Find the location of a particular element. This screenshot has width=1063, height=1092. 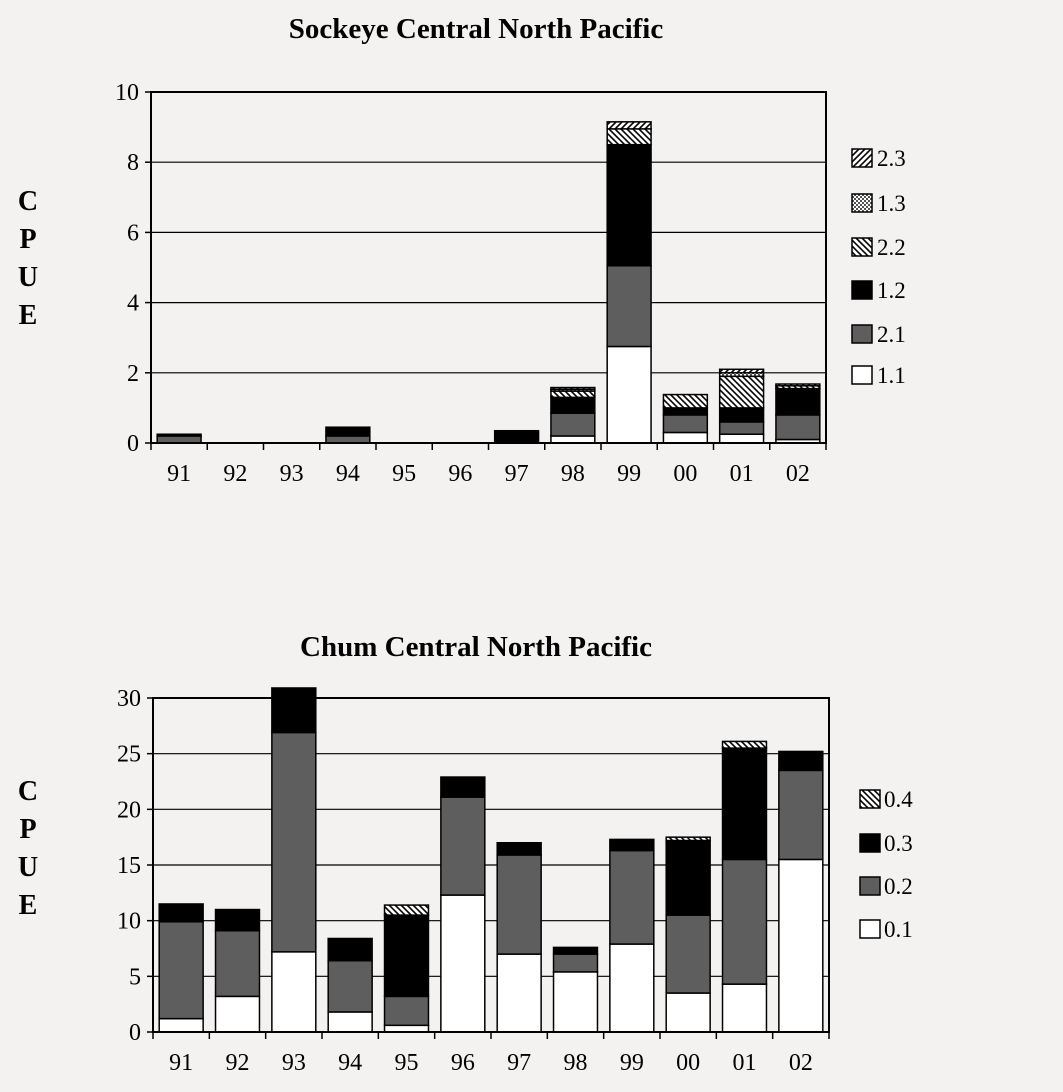

y-tick-label: 2 is located at coordinates (133, 374).